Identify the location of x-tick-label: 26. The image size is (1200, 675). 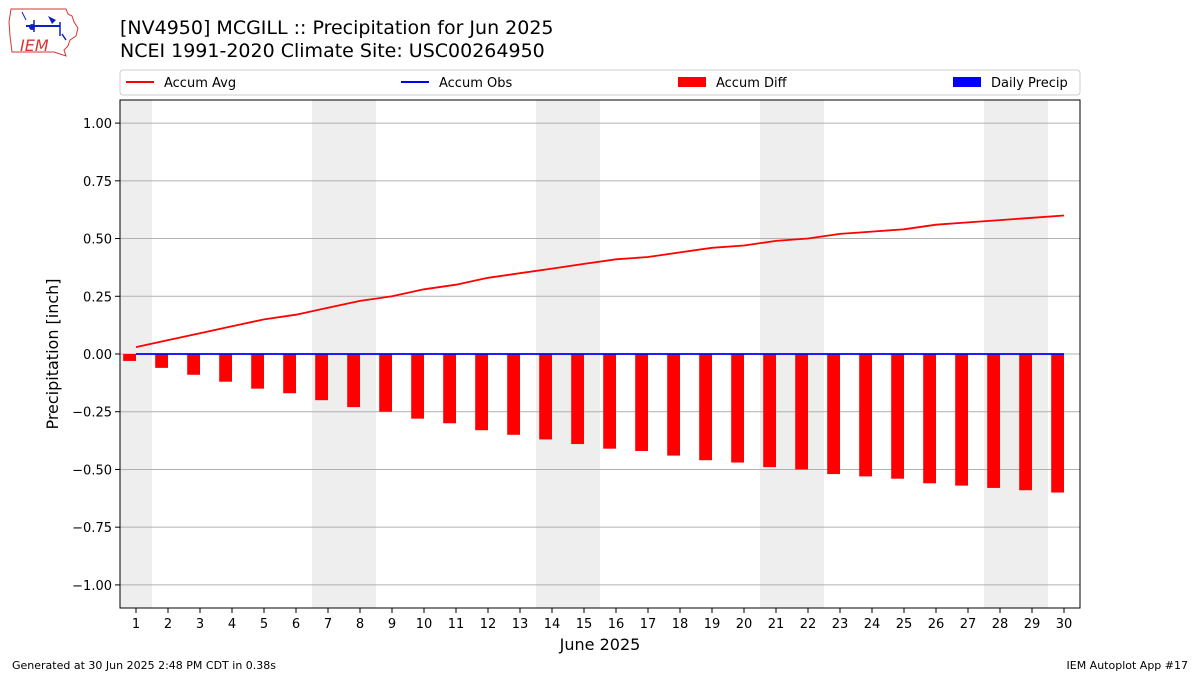
(936, 624).